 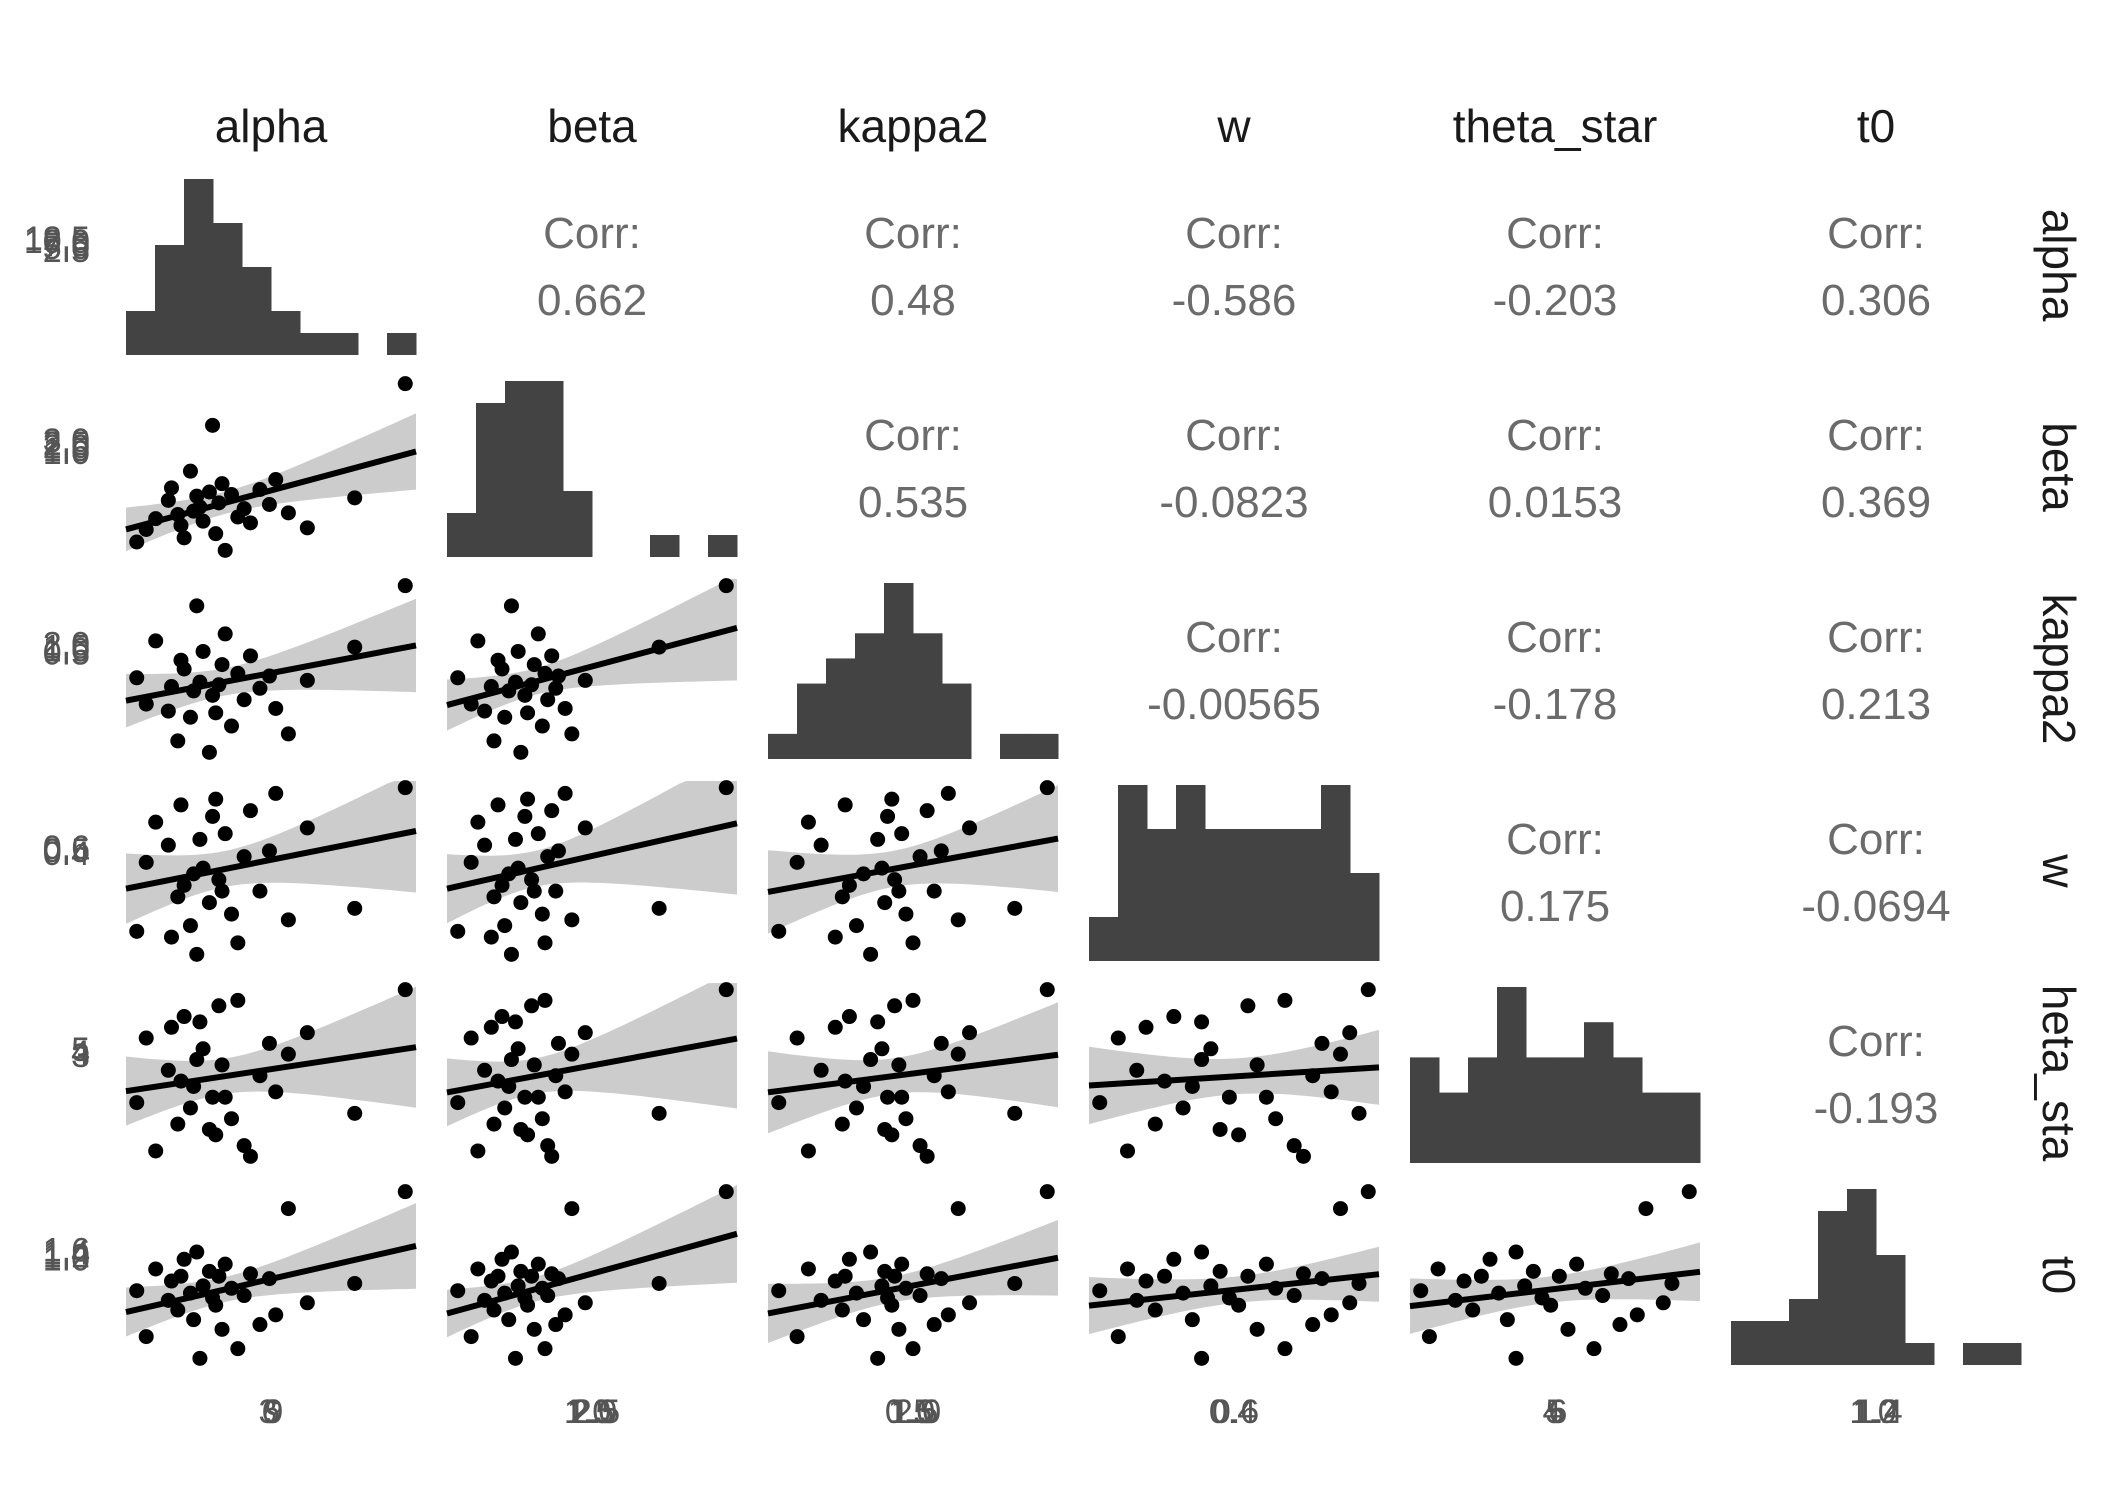 What do you see at coordinates (1336, 873) in the screenshot?
I see `histogram-bar-w` at bounding box center [1336, 873].